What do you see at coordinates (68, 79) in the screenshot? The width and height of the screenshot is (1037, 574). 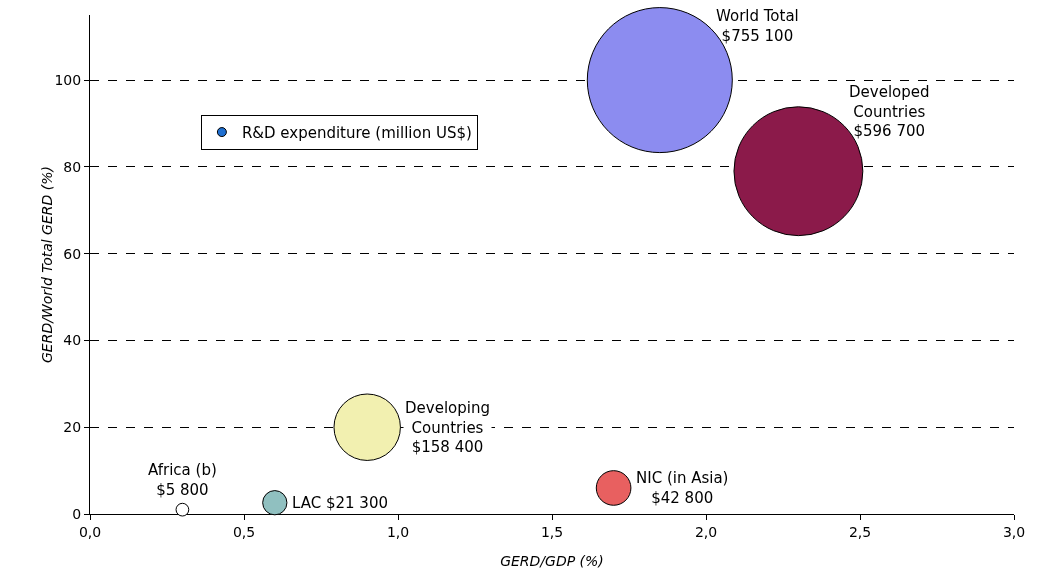 I see `y-tick-label: 100` at bounding box center [68, 79].